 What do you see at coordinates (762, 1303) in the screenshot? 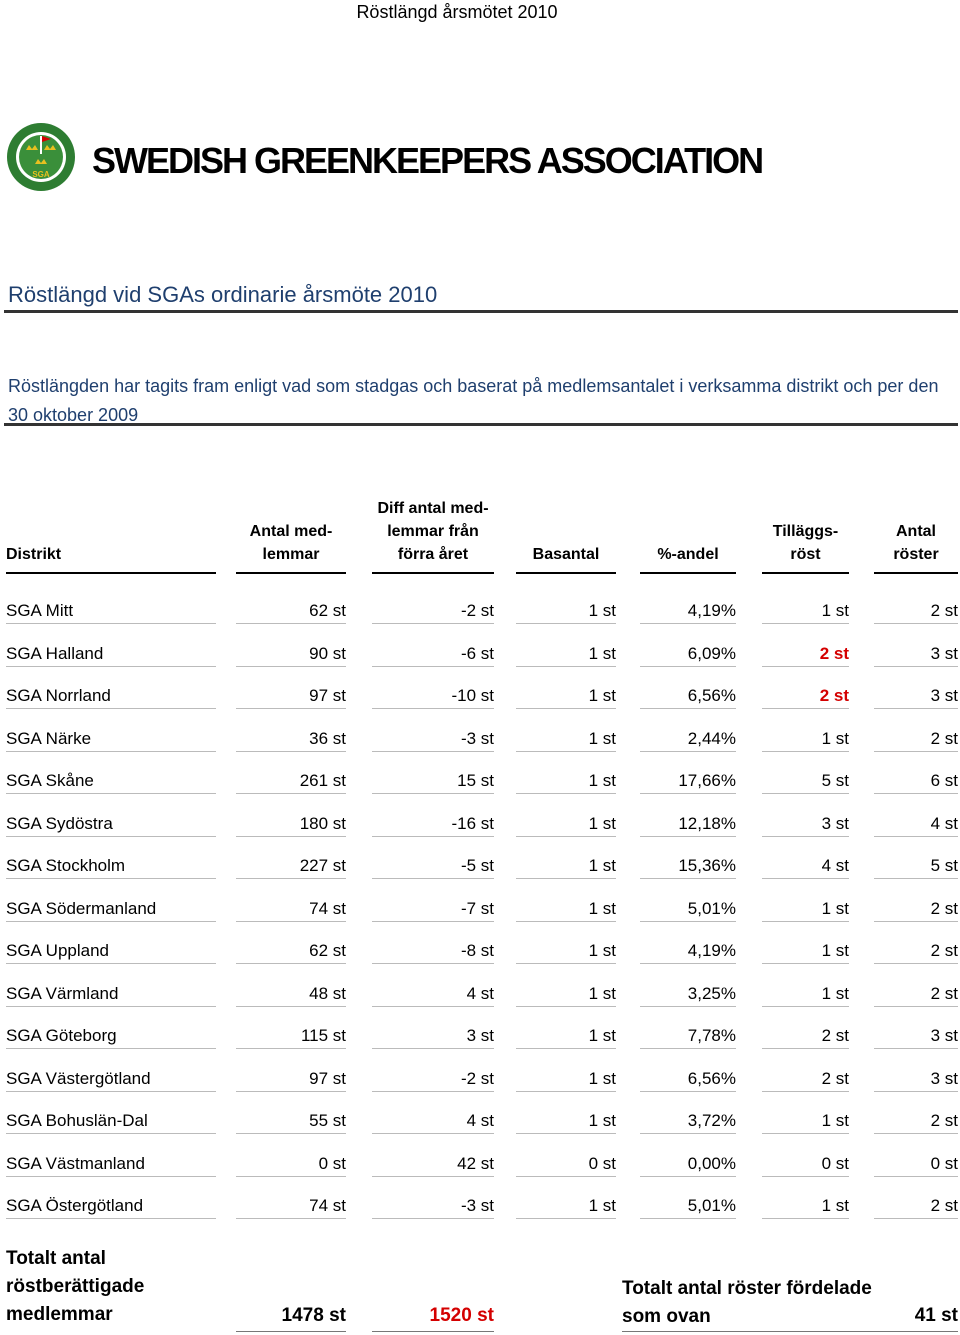
I see `votes-label: Totalt antal röster fördelade som ovan` at bounding box center [762, 1303].